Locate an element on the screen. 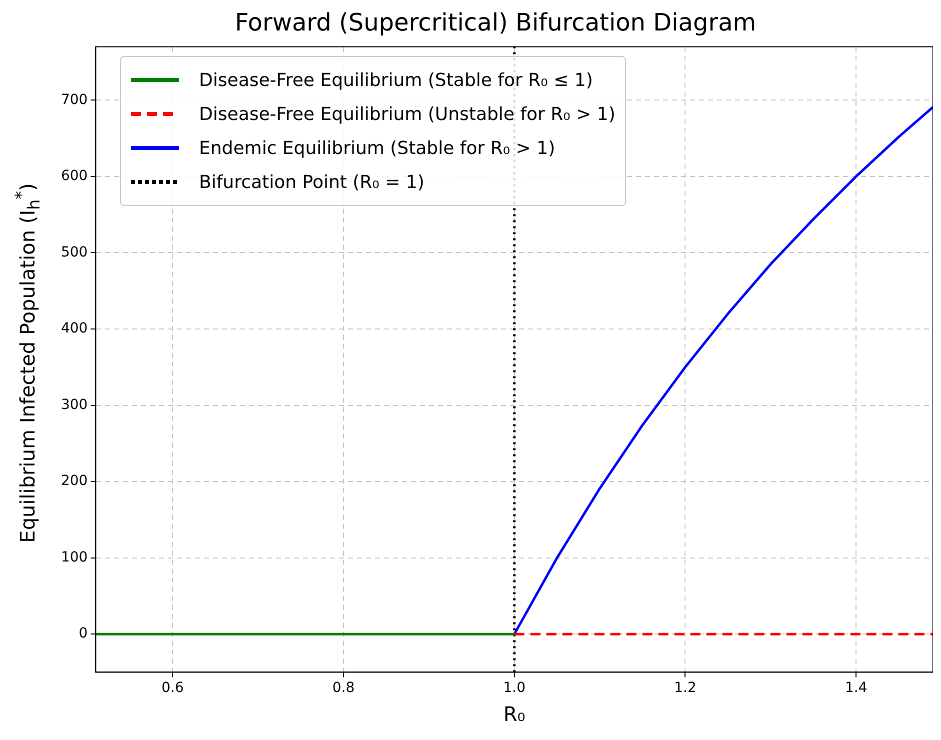 The width and height of the screenshot is (941, 740). x-tick-label: 1.2 is located at coordinates (685, 688).